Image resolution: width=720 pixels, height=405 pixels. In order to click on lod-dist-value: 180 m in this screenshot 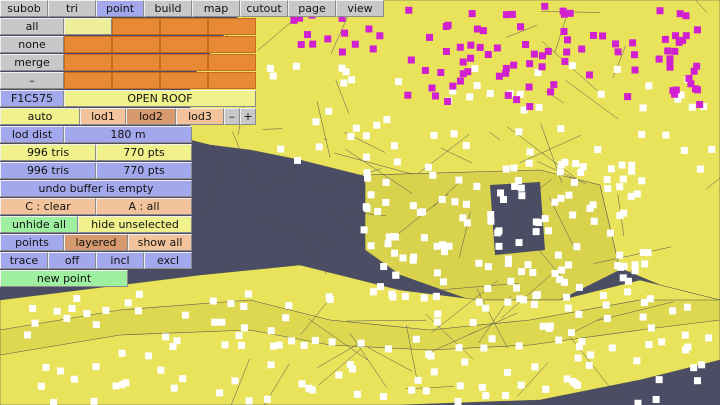, I will do `click(128, 134)`.